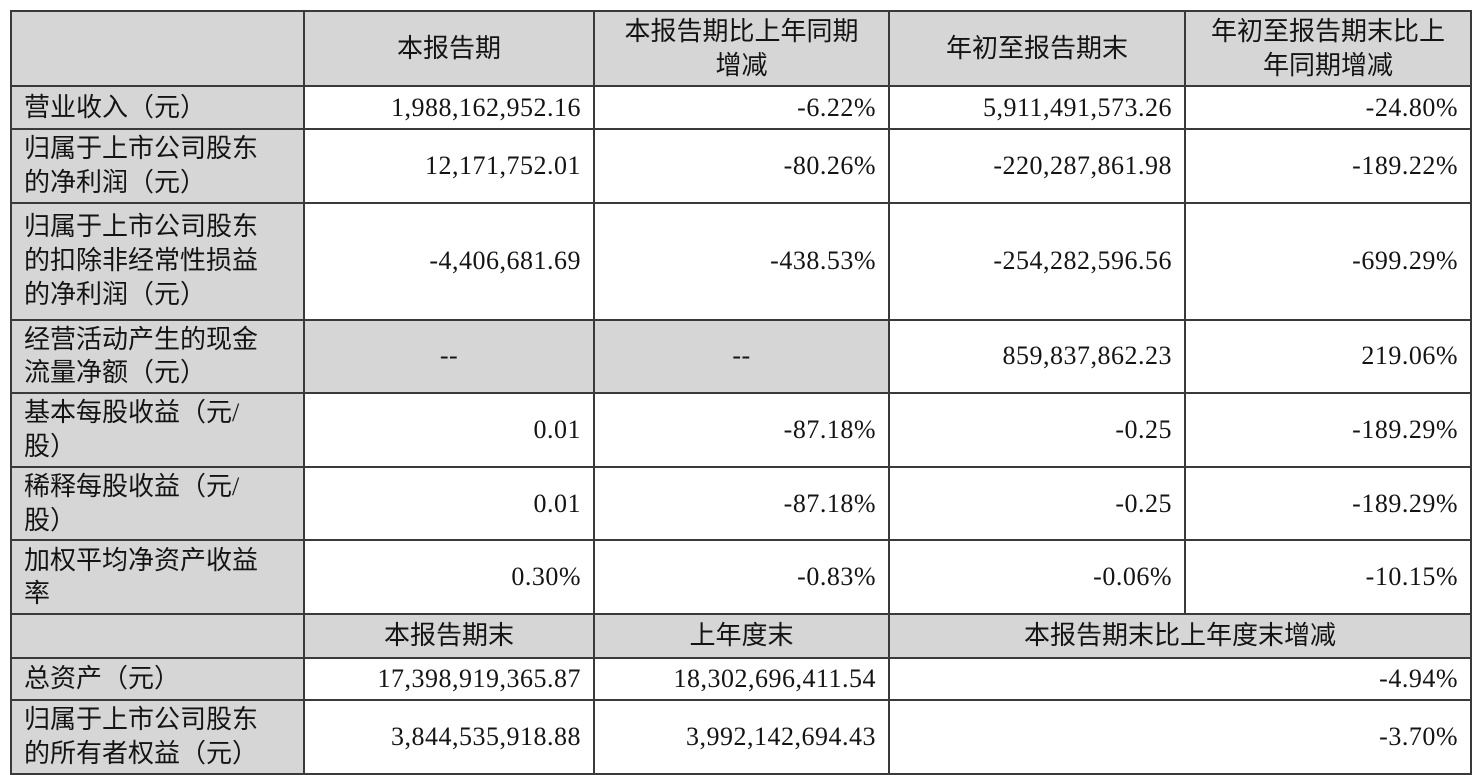 This screenshot has height=775, width=1482. Describe the element at coordinates (449, 737) in the screenshot. I see `cell-value: 3,844,535,918.88` at that location.